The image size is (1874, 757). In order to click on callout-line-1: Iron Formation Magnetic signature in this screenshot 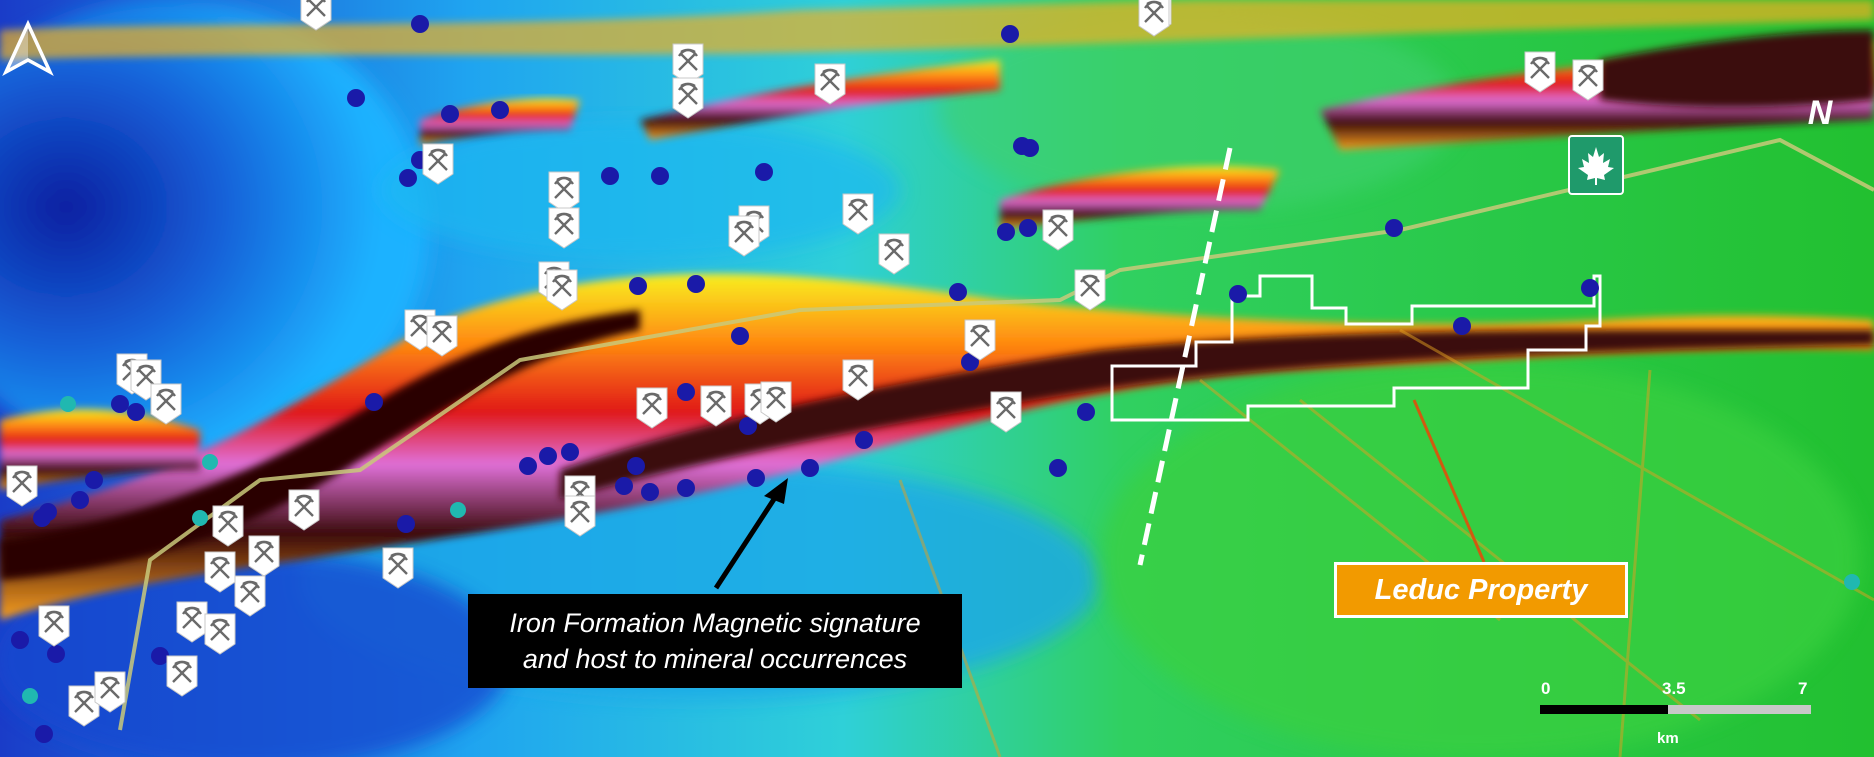, I will do `click(715, 623)`.